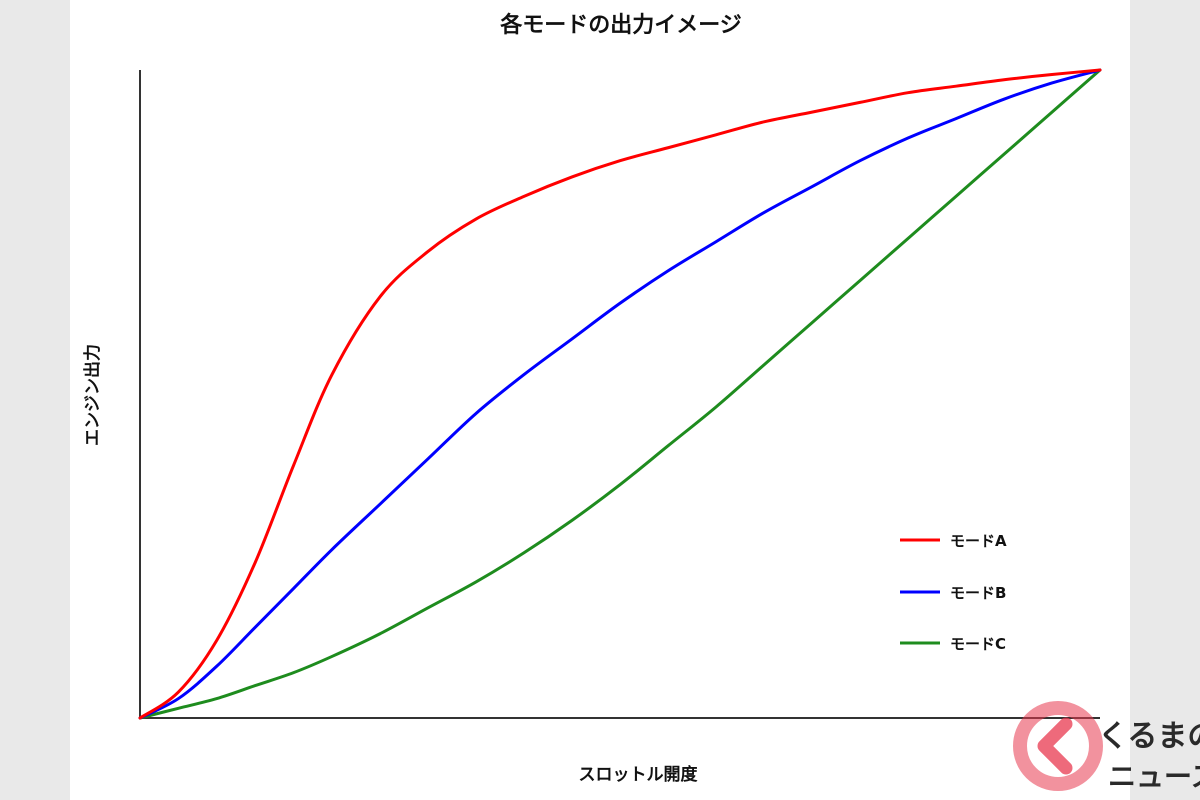 The image size is (1200, 800). I want to click on brand-logo-ring, so click(1058, 746).